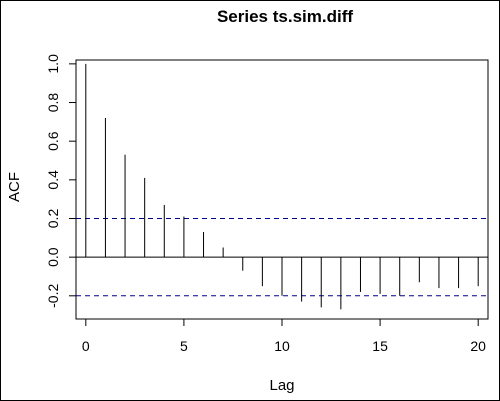 The height and width of the screenshot is (401, 500). What do you see at coordinates (282, 346) in the screenshot?
I see `x-tick-label-10: 10` at bounding box center [282, 346].